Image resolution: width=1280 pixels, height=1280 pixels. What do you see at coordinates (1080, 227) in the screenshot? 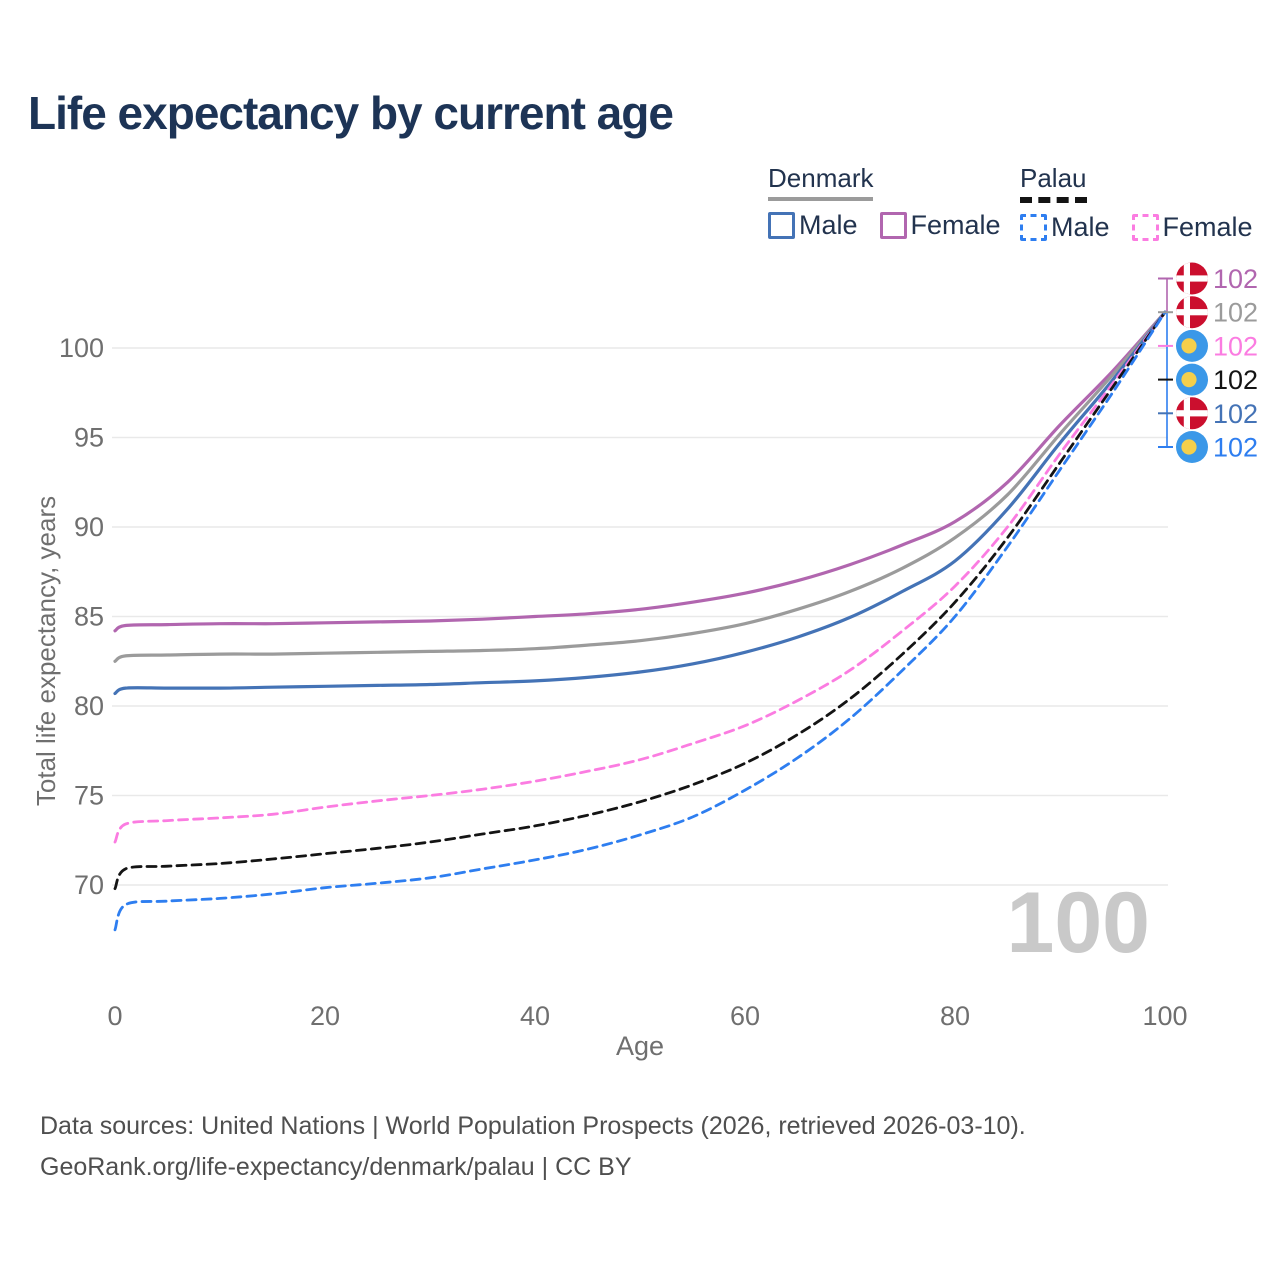
I see `legend-label-palau-male: Male` at bounding box center [1080, 227].